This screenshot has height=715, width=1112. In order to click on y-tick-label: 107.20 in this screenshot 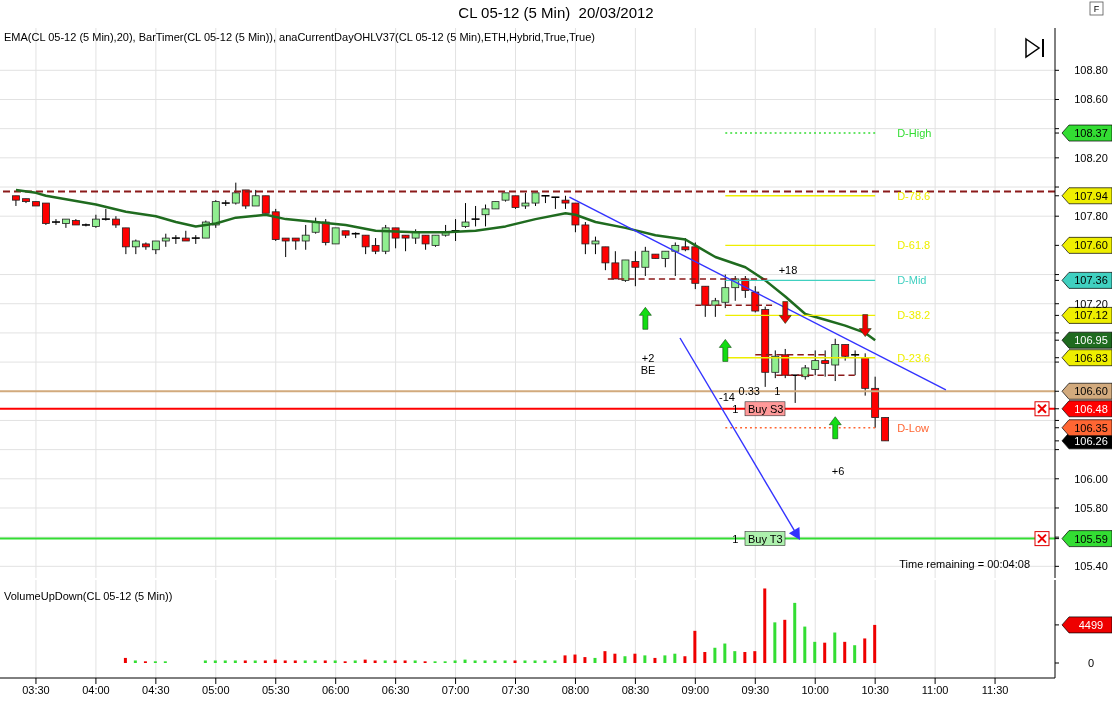, I will do `click(1091, 303)`.